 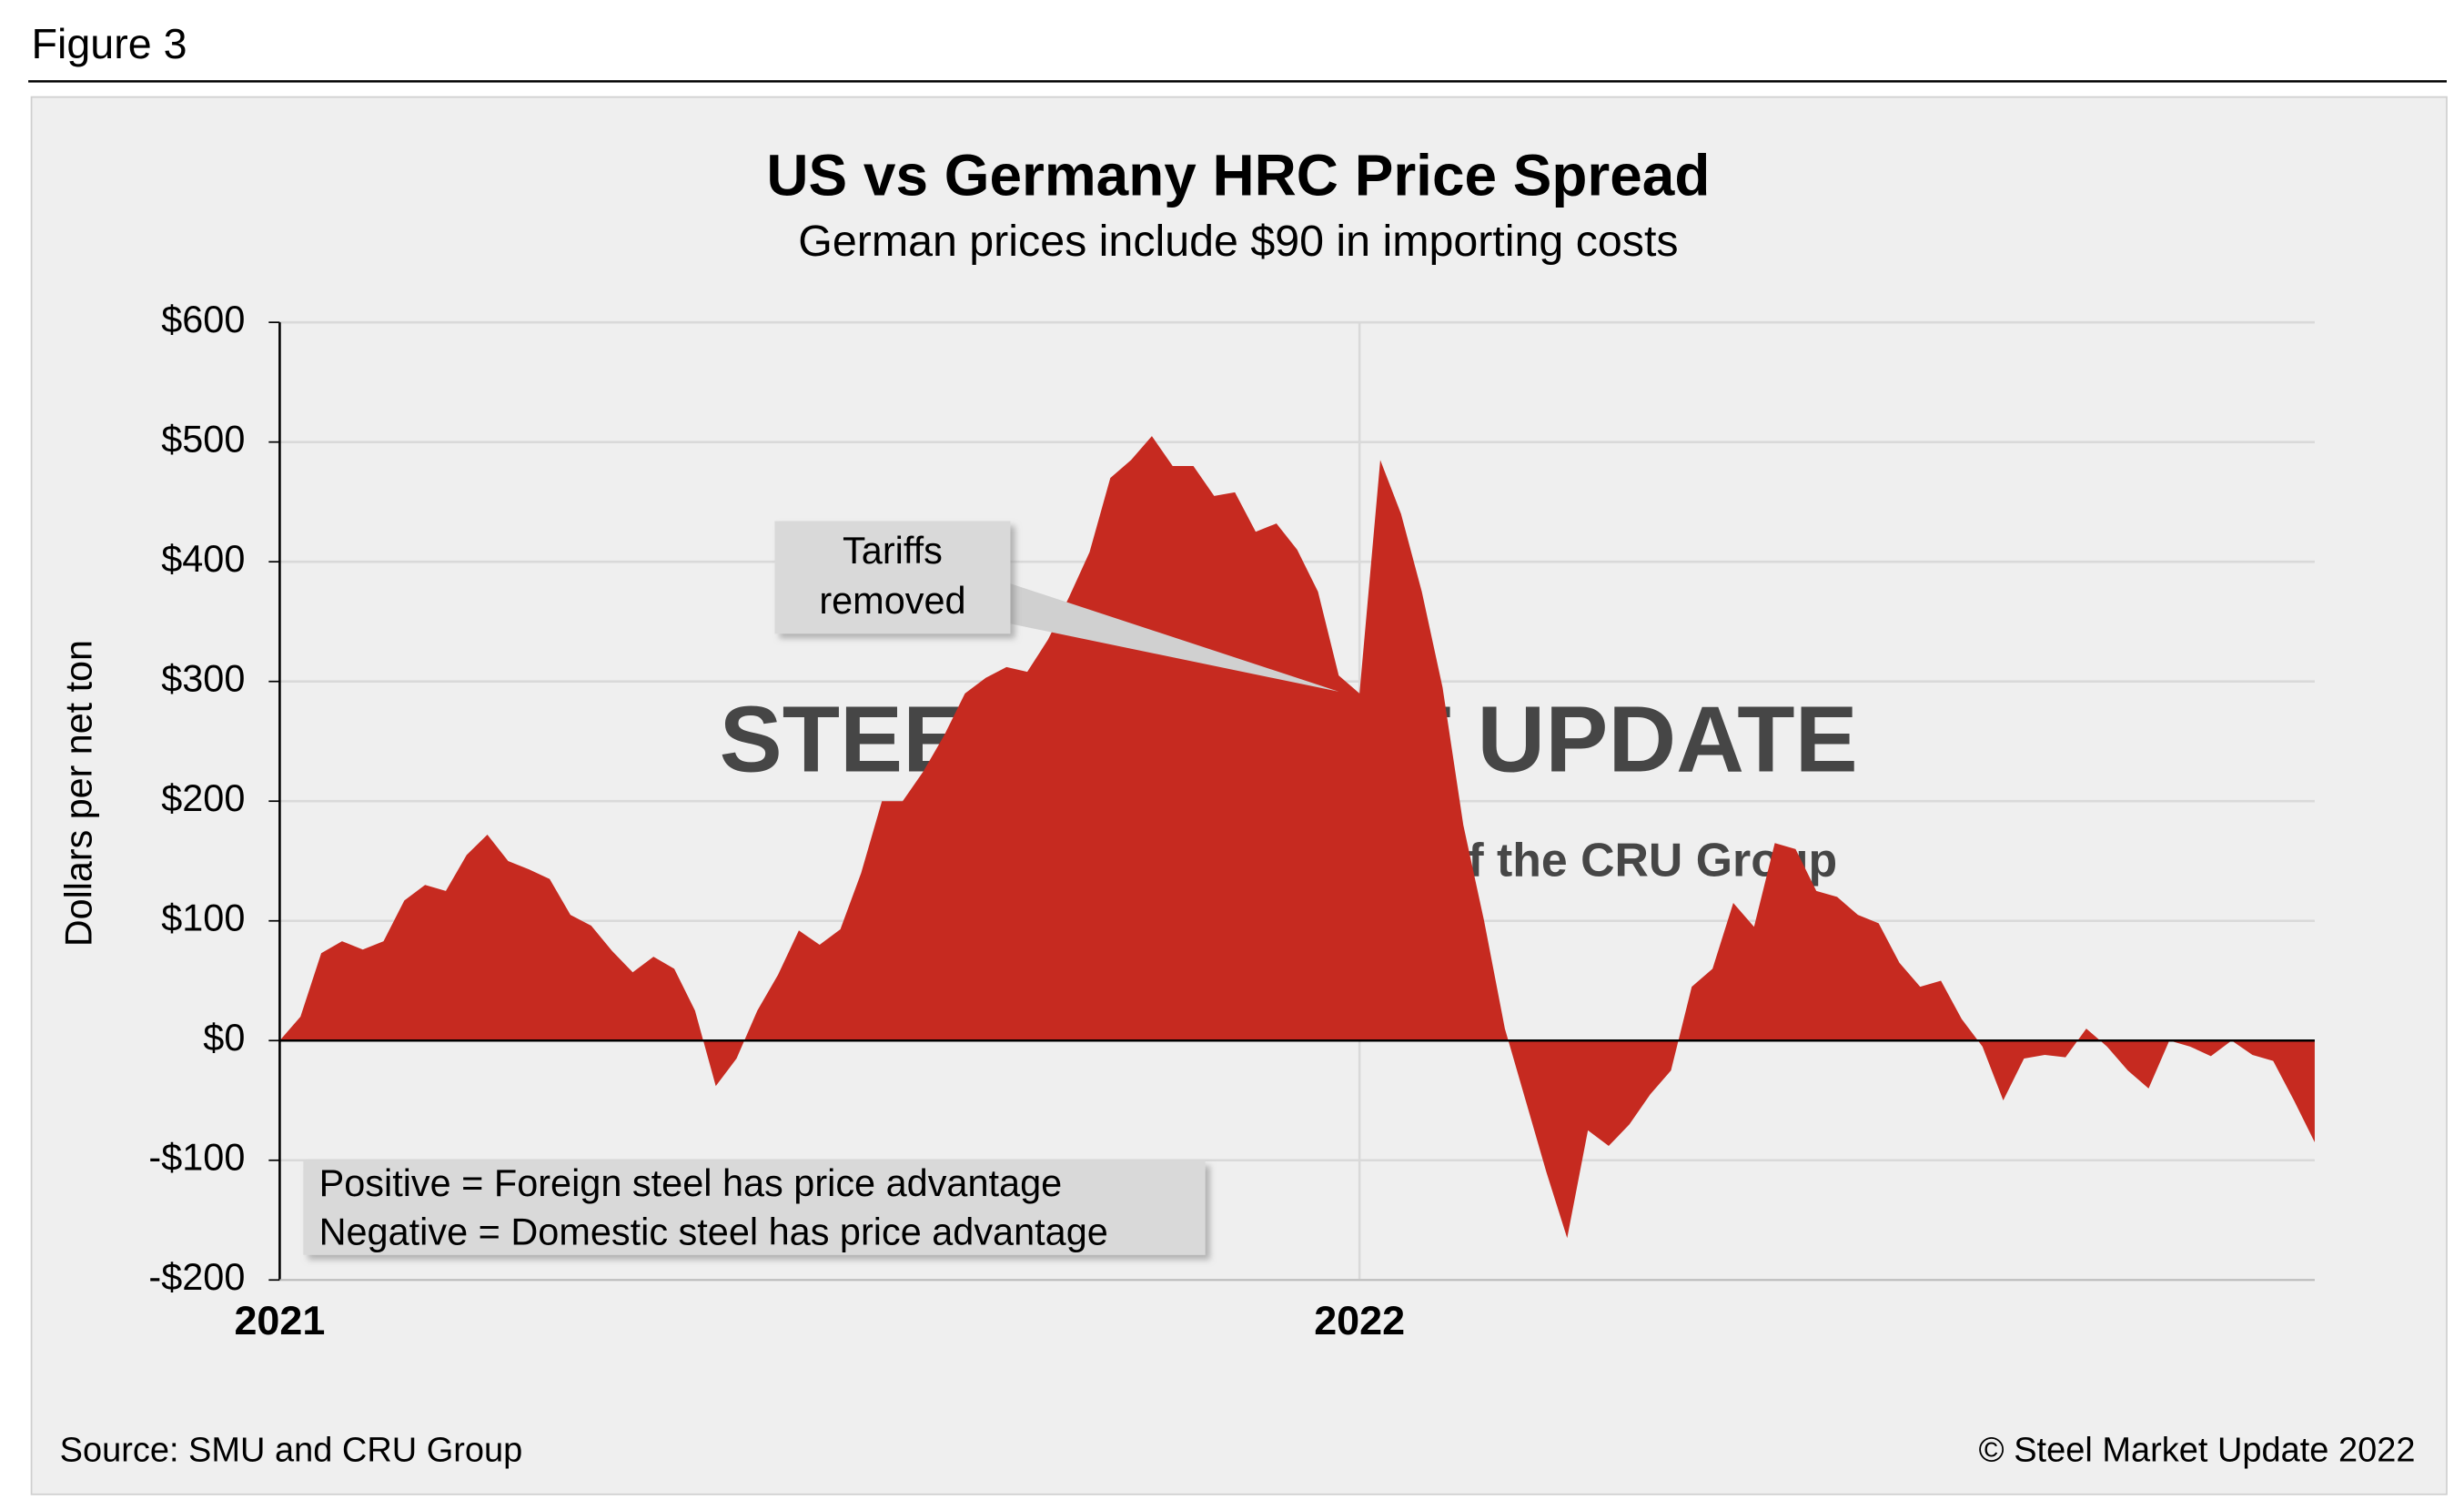 I want to click on y-tick-label: $500, so click(x=203, y=440).